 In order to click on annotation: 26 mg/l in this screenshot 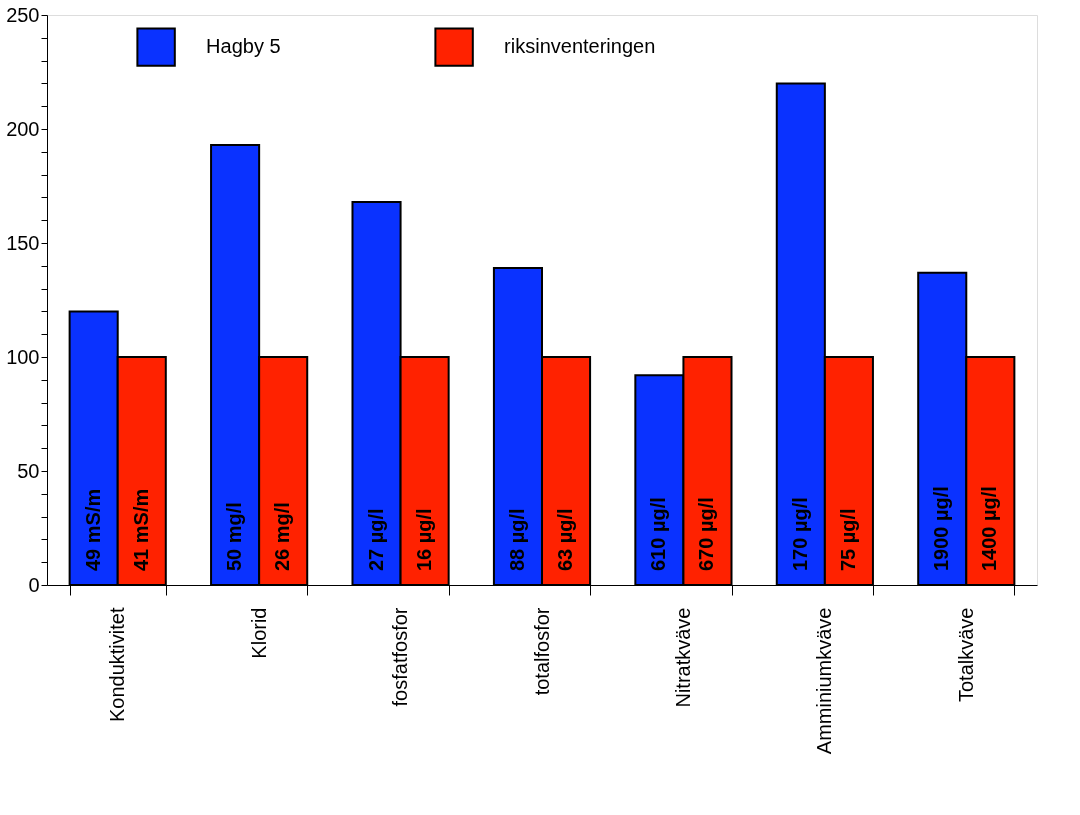, I will do `click(282, 536)`.